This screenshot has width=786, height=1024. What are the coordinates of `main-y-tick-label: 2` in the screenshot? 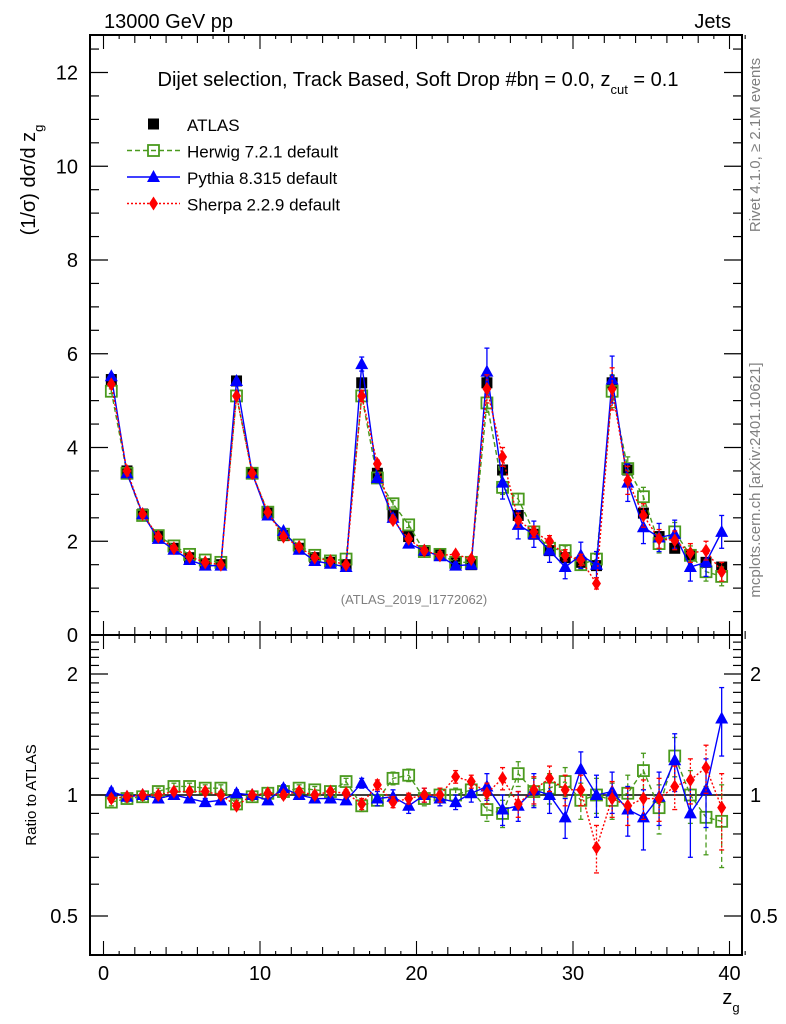 It's located at (72, 542).